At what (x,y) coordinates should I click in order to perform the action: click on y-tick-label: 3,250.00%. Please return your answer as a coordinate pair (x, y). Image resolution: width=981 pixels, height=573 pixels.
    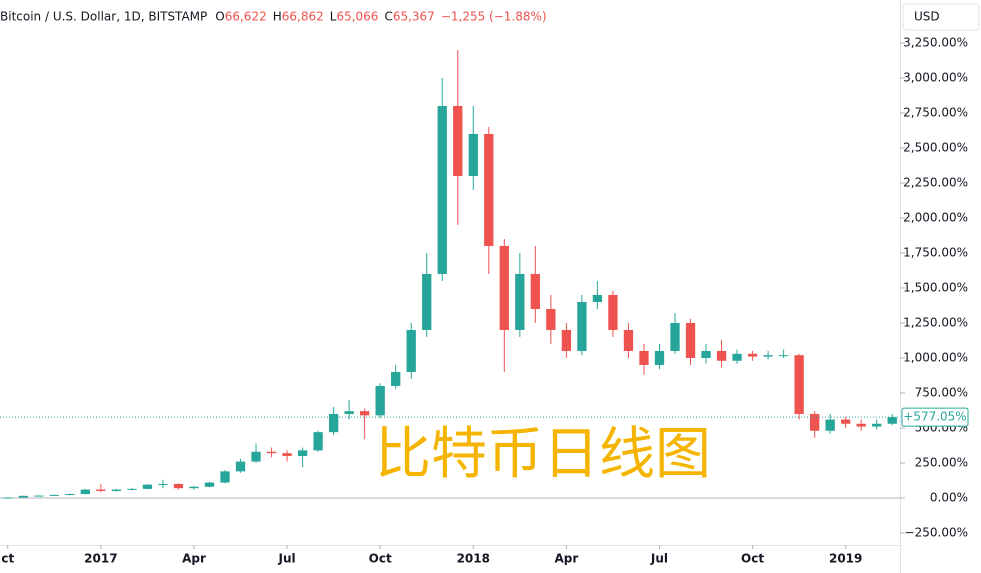
    Looking at the image, I should click on (935, 42).